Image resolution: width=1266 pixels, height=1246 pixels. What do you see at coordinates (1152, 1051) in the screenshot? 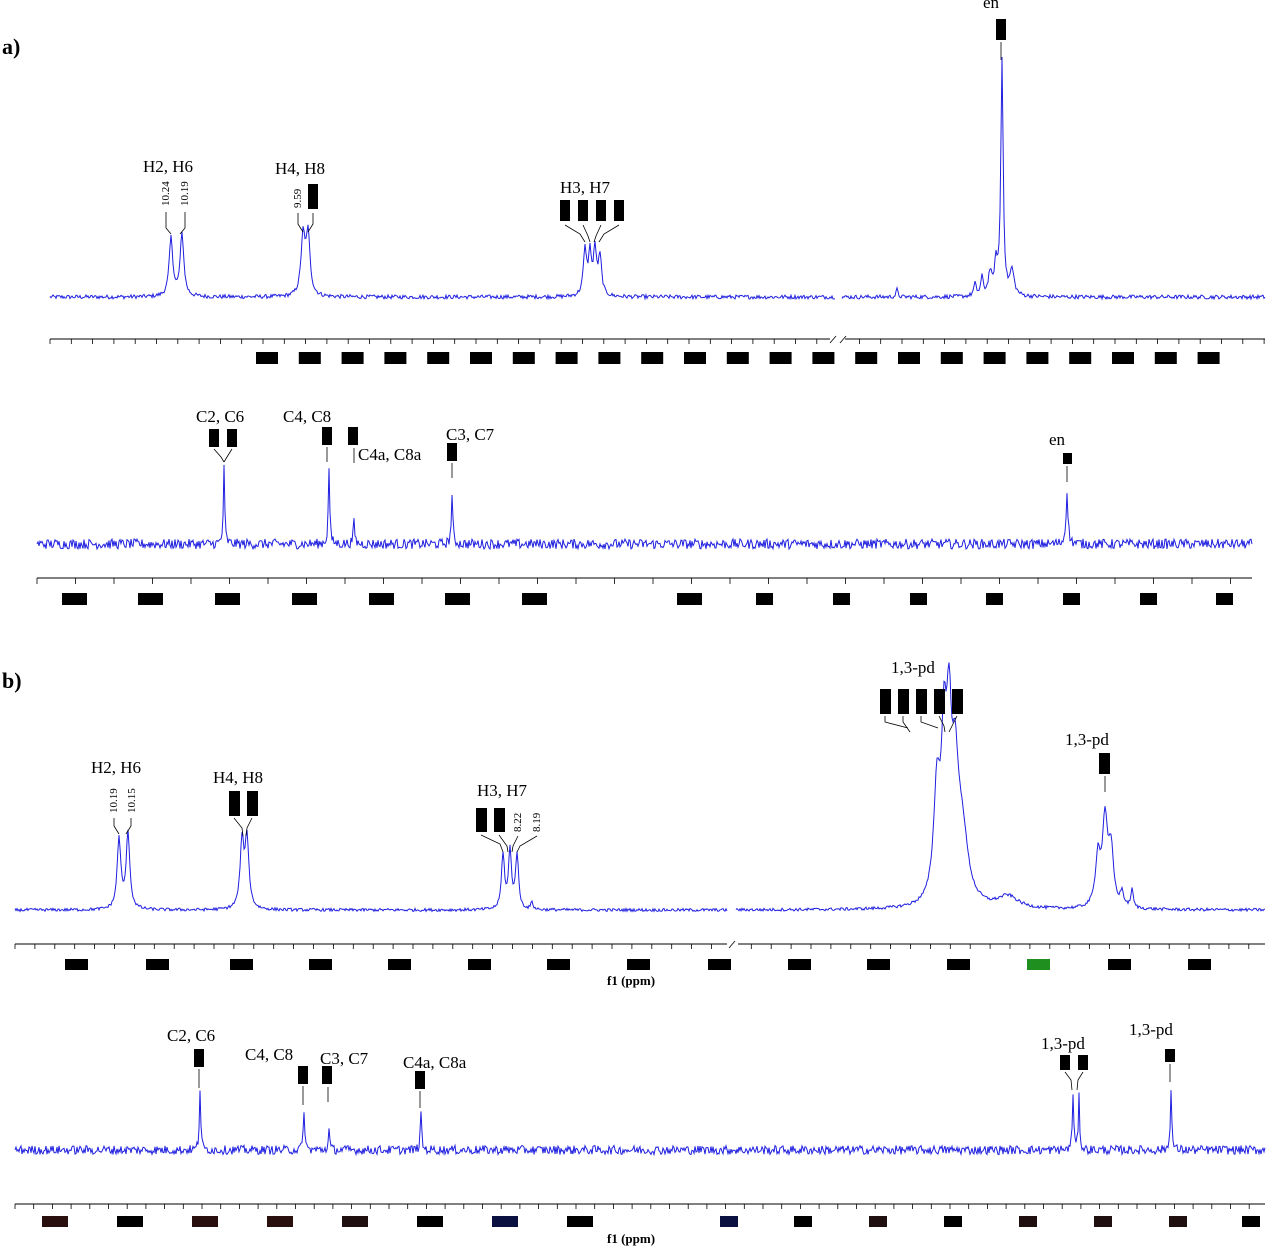
I see `peak-label-b-13-pd-13c-2: 1,3-pd` at bounding box center [1152, 1051].